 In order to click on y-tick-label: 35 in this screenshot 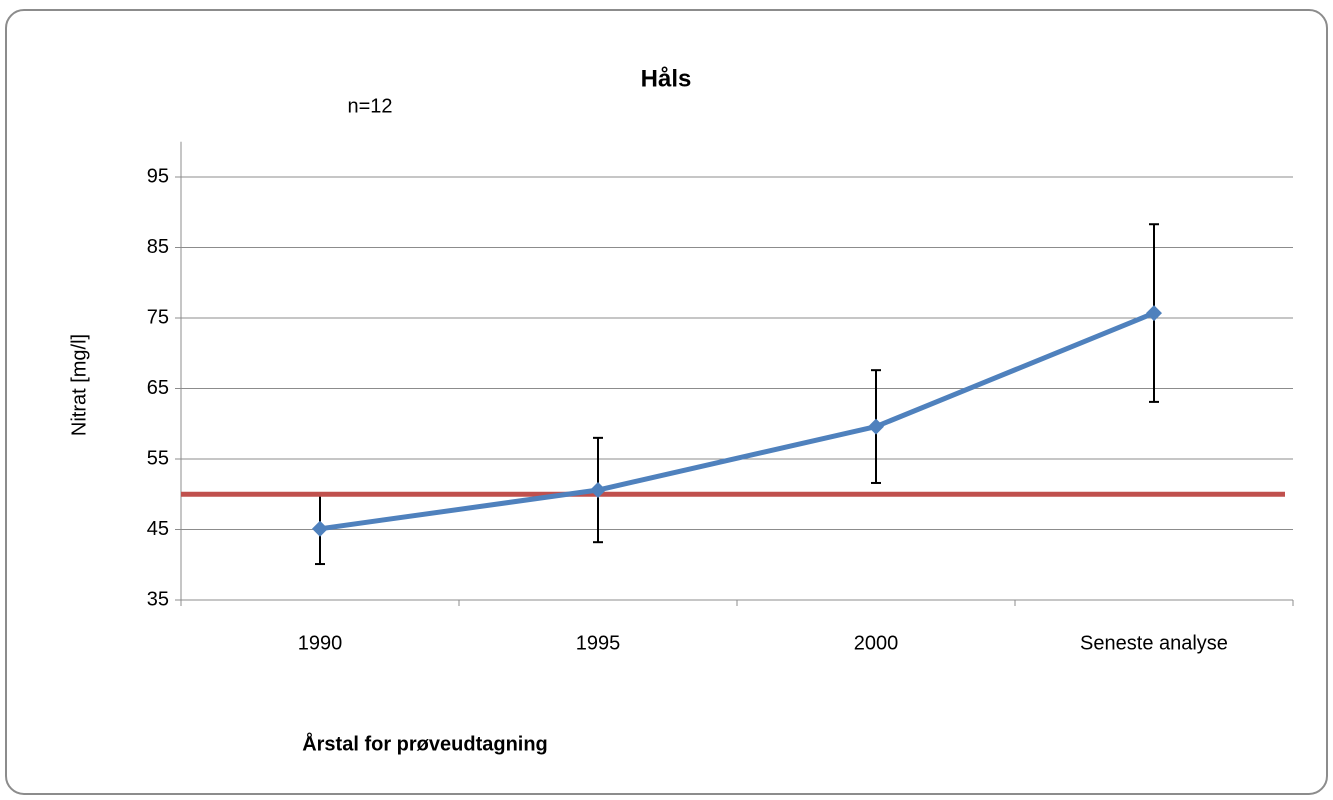, I will do `click(158, 599)`.